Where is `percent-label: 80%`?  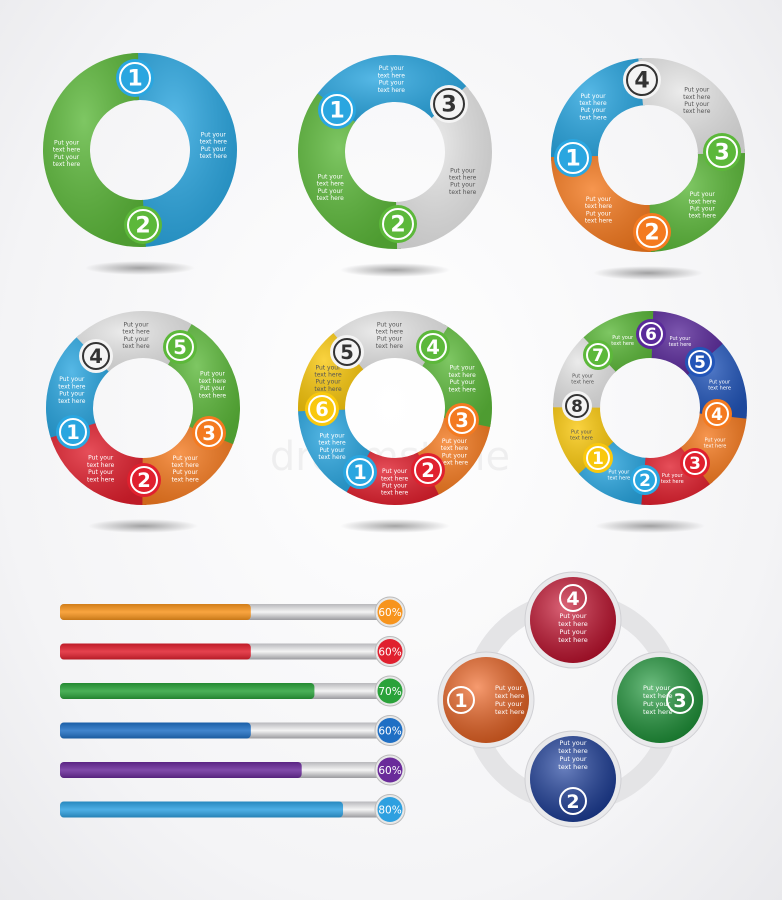
percent-label: 80% is located at coordinates (389, 811).